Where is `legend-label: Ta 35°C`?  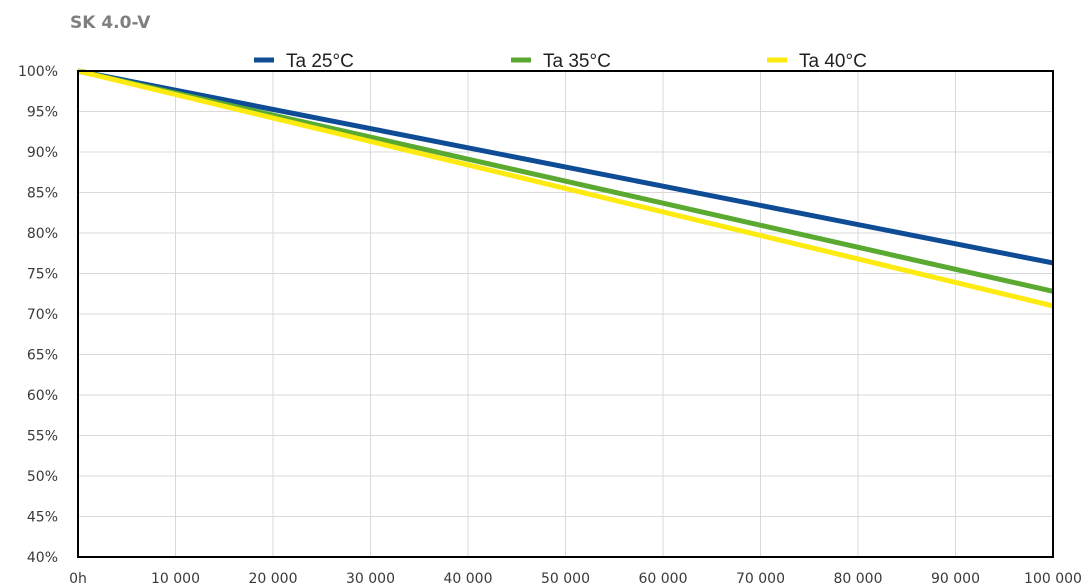 legend-label: Ta 35°C is located at coordinates (577, 61).